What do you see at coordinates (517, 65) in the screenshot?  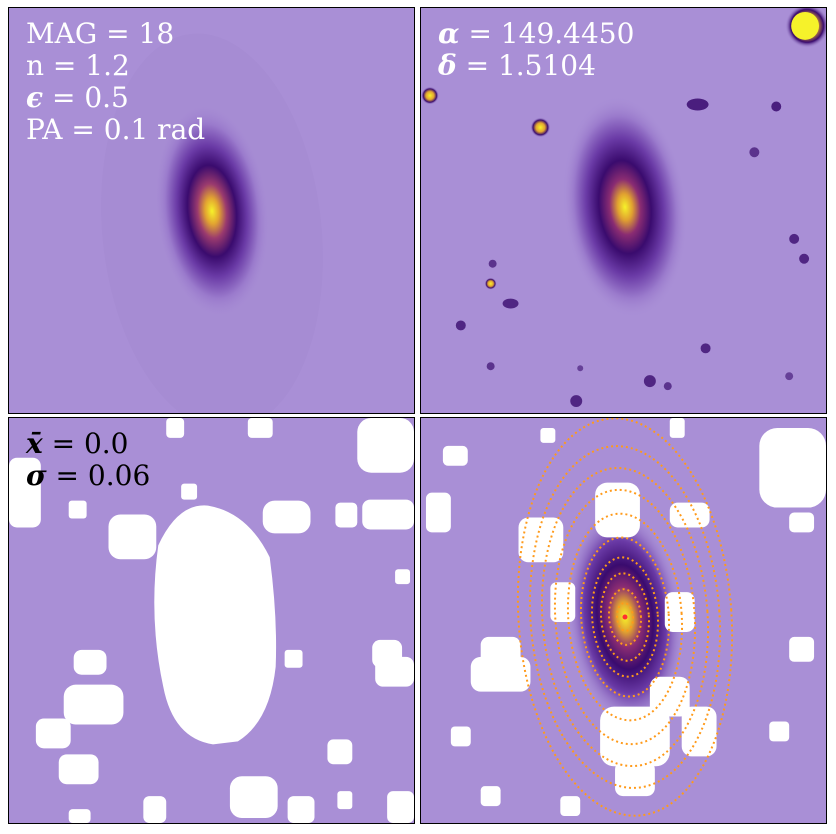 I see `declination-label: δ = 1.5104` at bounding box center [517, 65].